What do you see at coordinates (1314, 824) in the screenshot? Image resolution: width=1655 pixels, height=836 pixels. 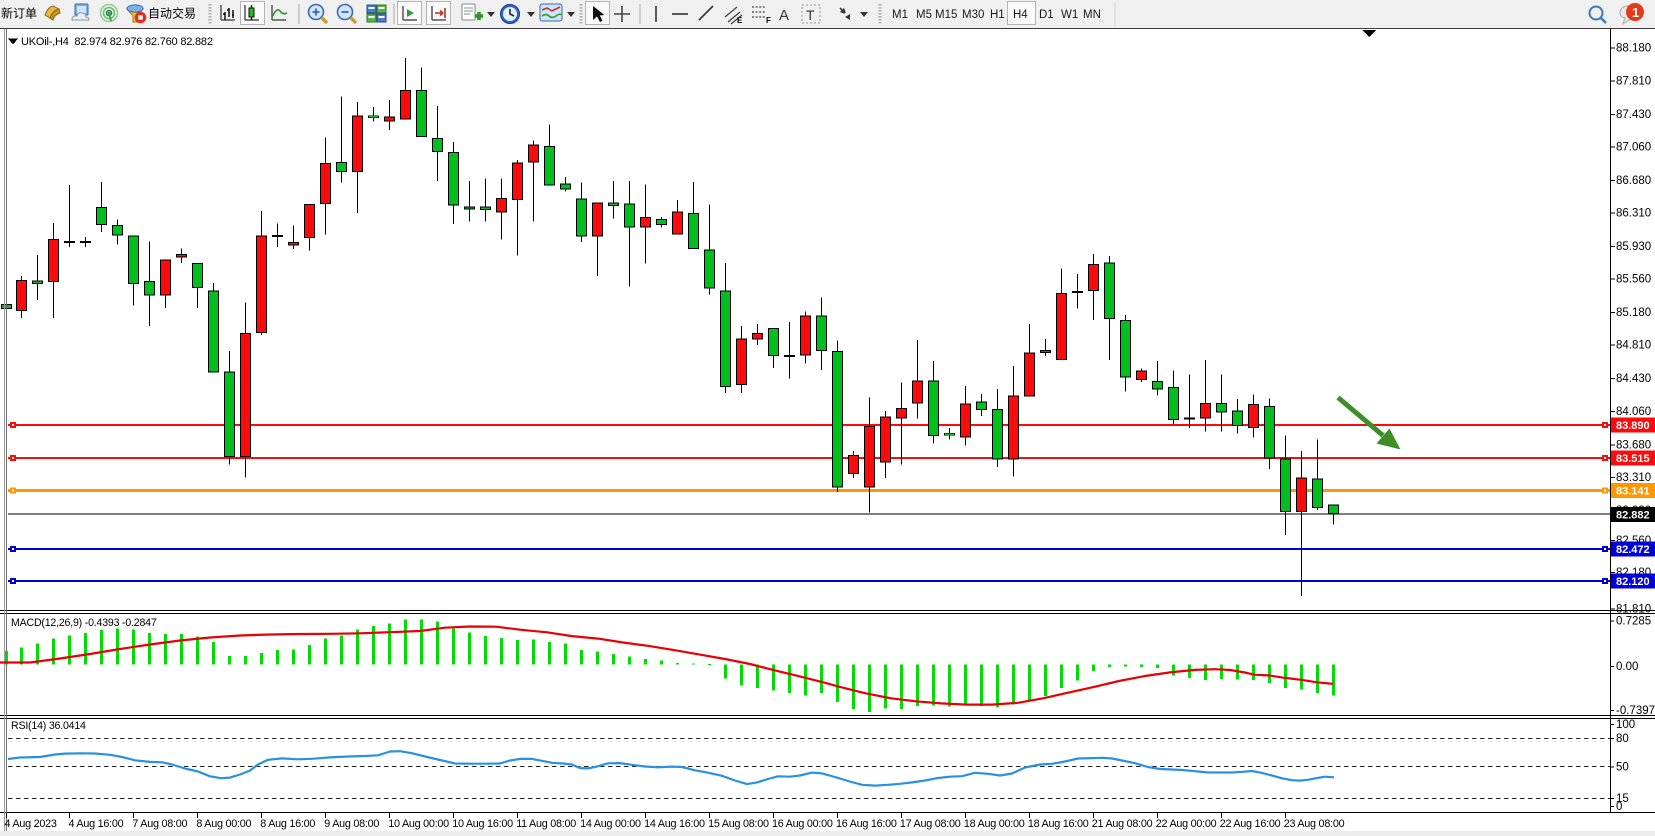 I see `svg-text: 23 Aug 08:00` at bounding box center [1314, 824].